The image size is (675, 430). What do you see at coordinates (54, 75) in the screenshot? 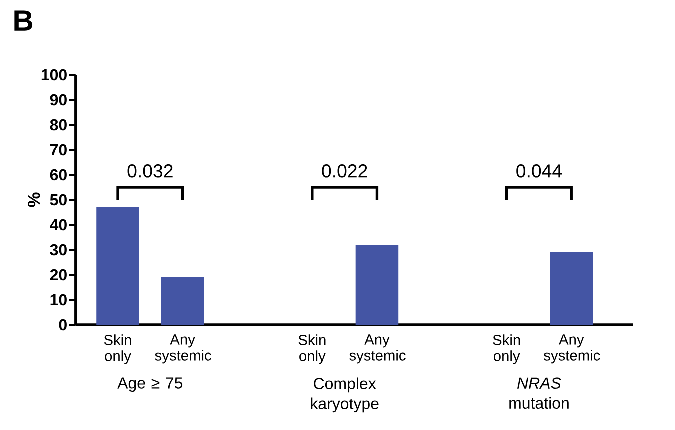
I see `y-tick-label: 100` at bounding box center [54, 75].